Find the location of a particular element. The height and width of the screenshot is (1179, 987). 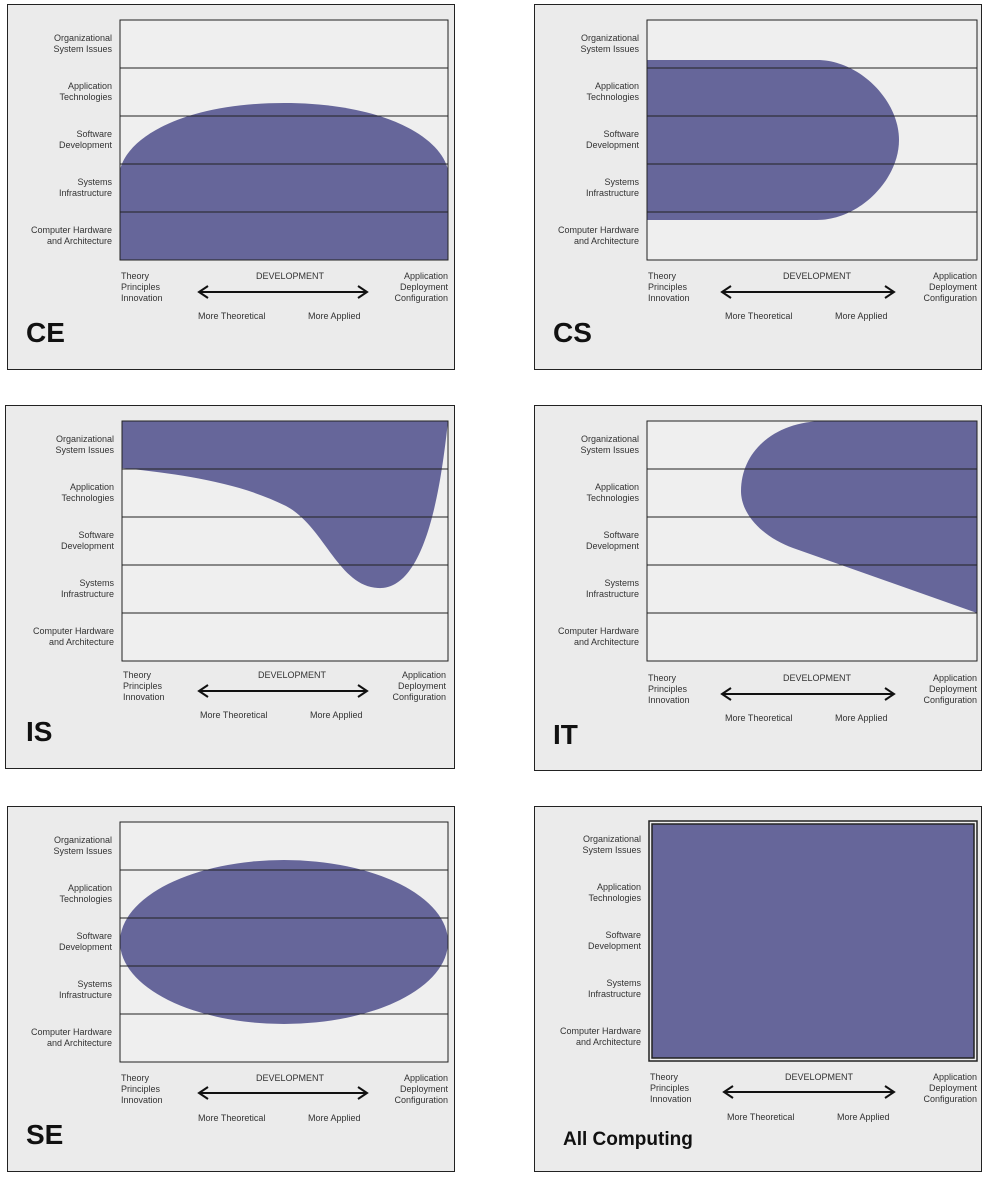

chart-is is located at coordinates (285, 559).